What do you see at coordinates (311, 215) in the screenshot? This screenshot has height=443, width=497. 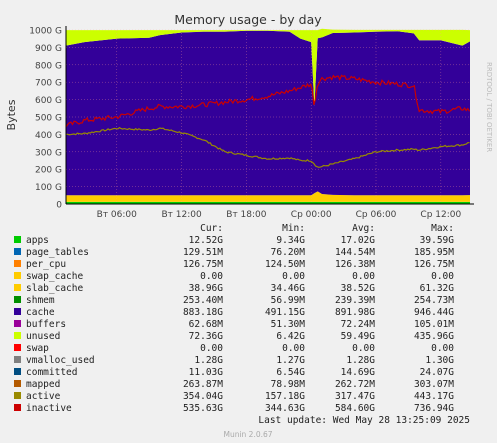 I see `x-tick-label: Ср 00:00` at bounding box center [311, 215].